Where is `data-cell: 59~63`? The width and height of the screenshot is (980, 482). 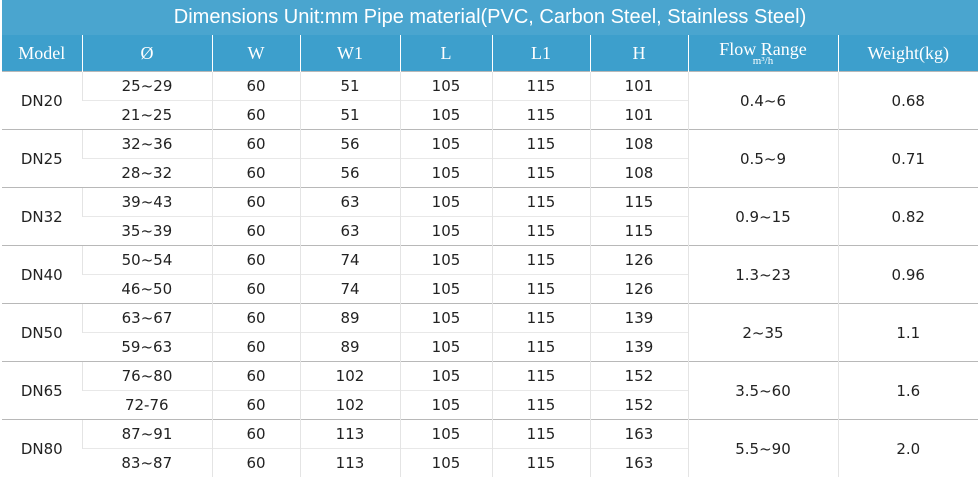 data-cell: 59~63 is located at coordinates (147, 347).